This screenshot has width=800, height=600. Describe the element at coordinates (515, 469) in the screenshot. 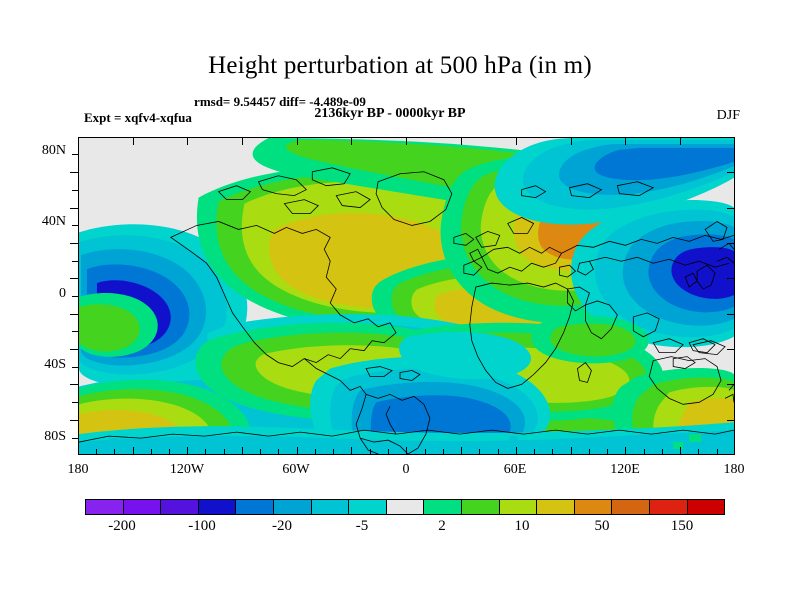

I see `x-tick-label-60e: 60E` at that location.